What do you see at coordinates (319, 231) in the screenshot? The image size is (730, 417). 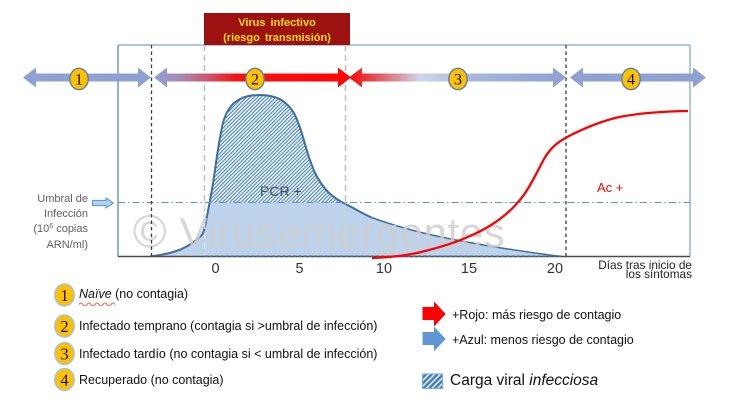 I see `svg-text: © Virusemergentes` at bounding box center [319, 231].